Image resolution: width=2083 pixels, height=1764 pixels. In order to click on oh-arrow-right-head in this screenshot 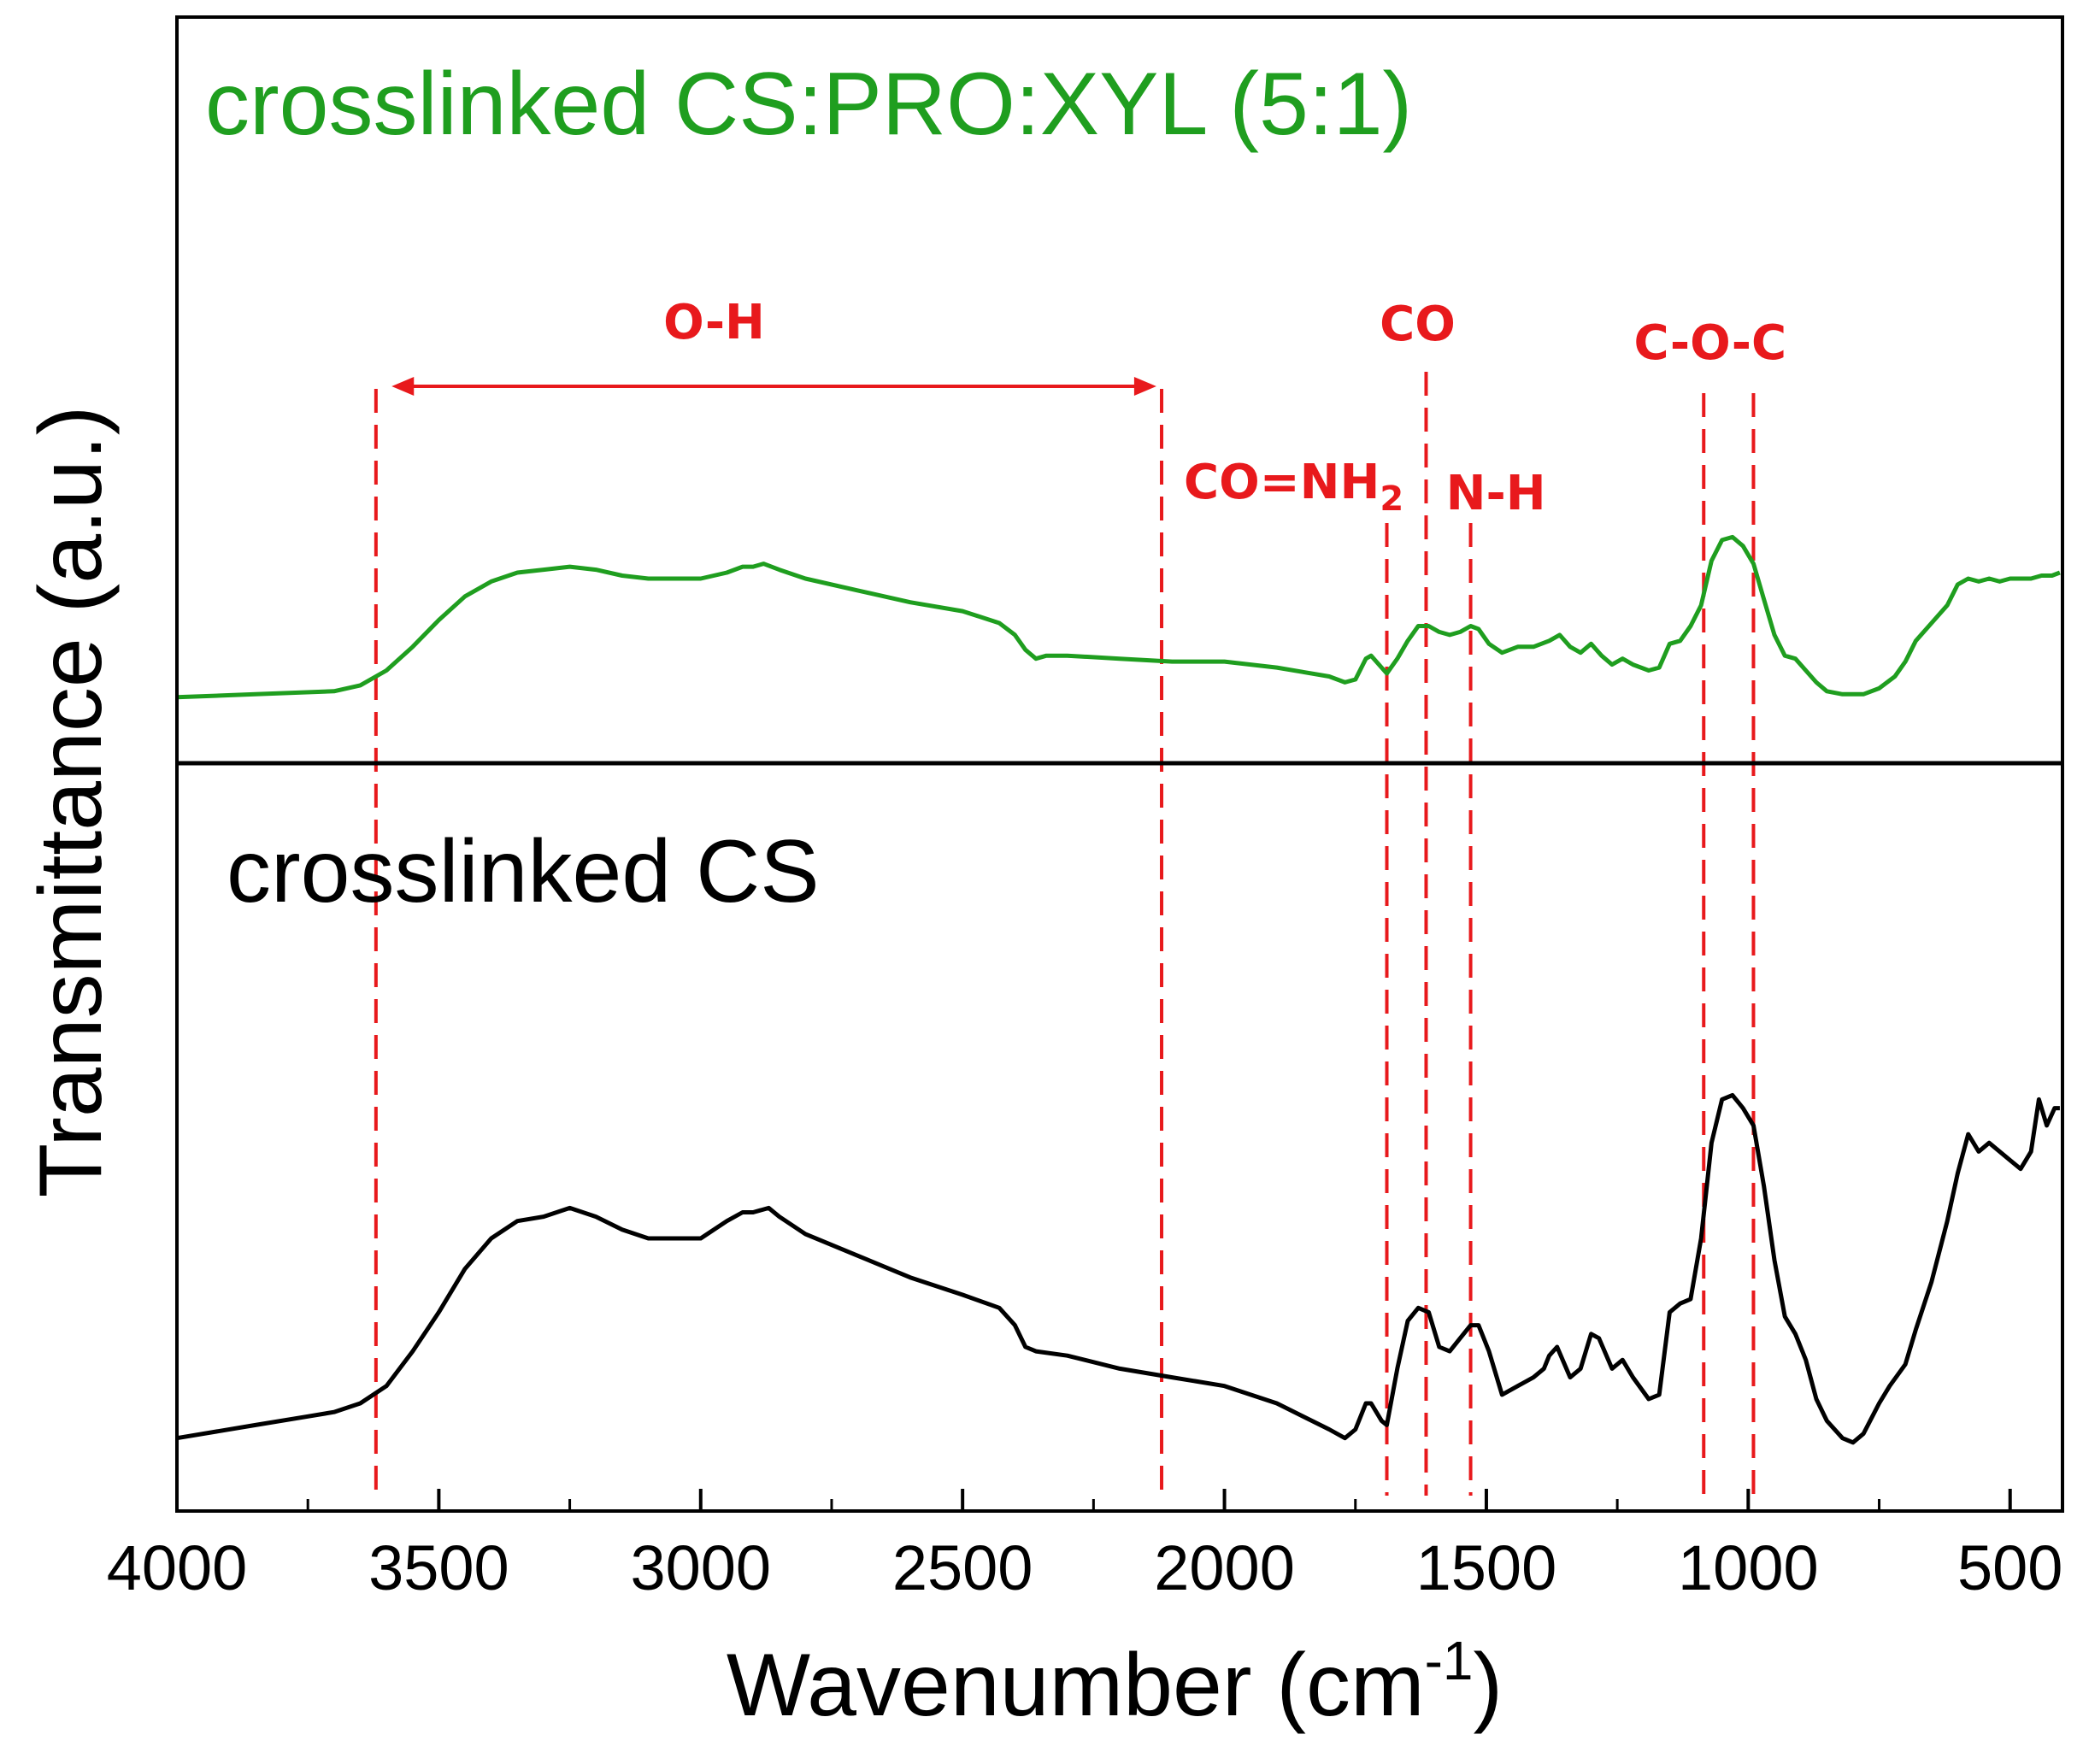, I will do `click(1144, 386)`.